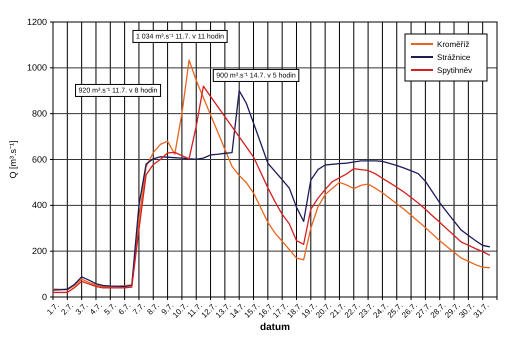 This screenshot has width=508, height=337. What do you see at coordinates (44, 297) in the screenshot?
I see `y-tick-label: 0` at bounding box center [44, 297].